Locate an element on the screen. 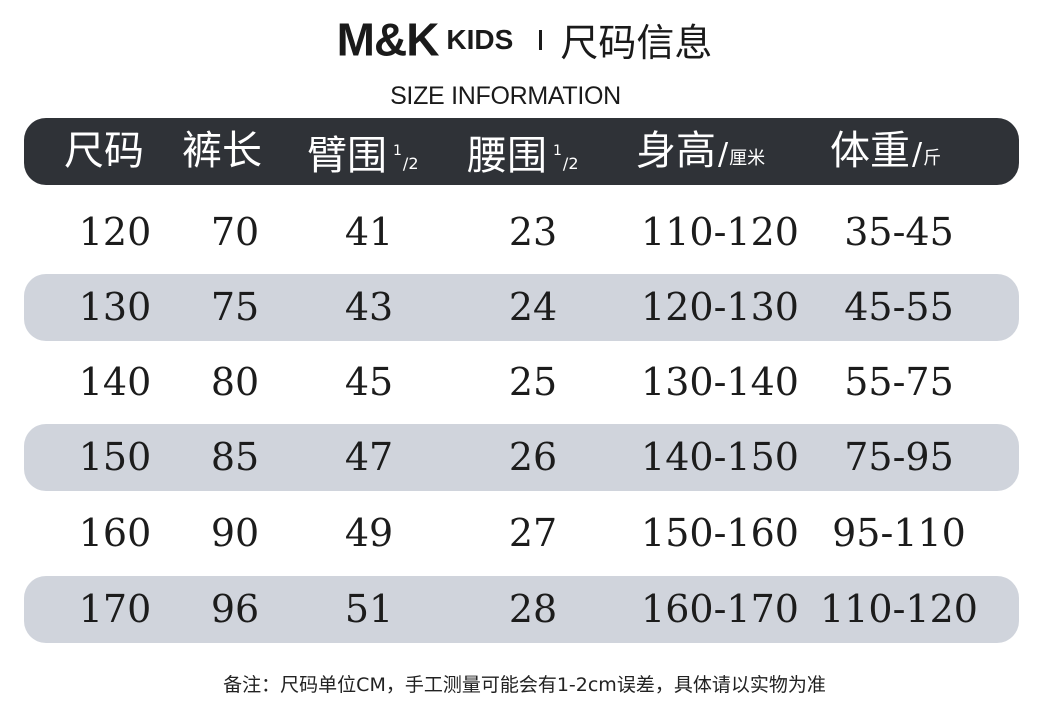 This screenshot has height=718, width=1049. header-size-label: 尺码 is located at coordinates (104, 151).